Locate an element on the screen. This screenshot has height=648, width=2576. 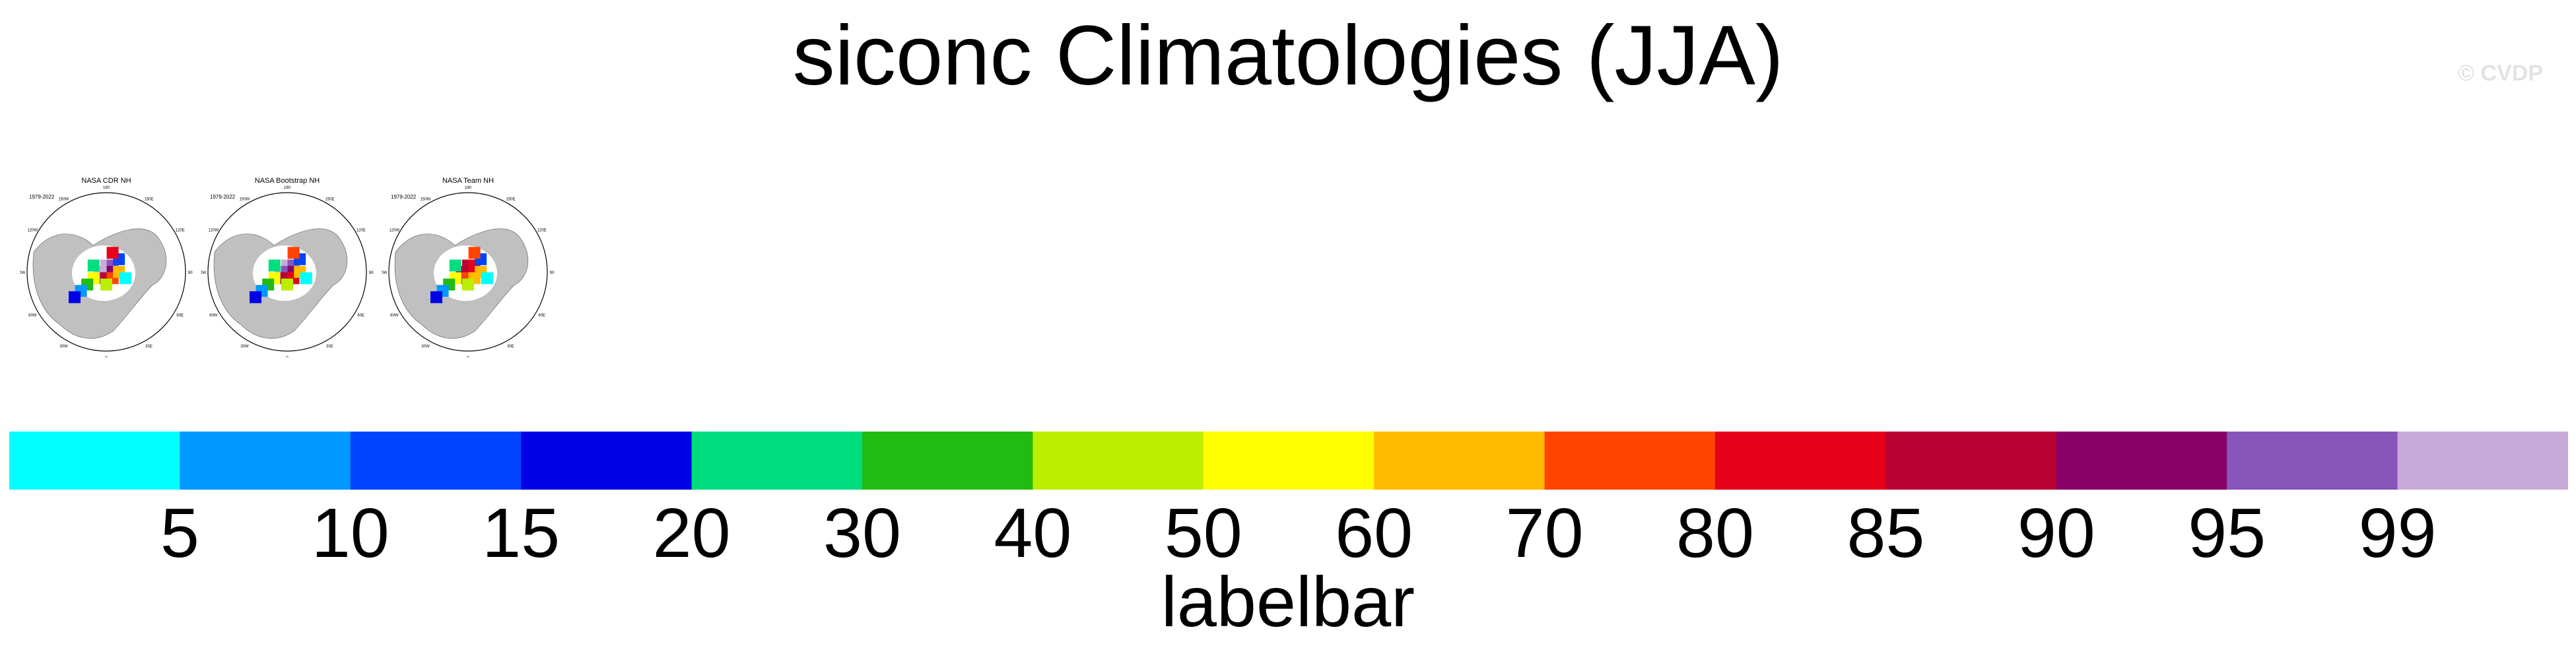
watermark: © CVDP is located at coordinates (2501, 74).